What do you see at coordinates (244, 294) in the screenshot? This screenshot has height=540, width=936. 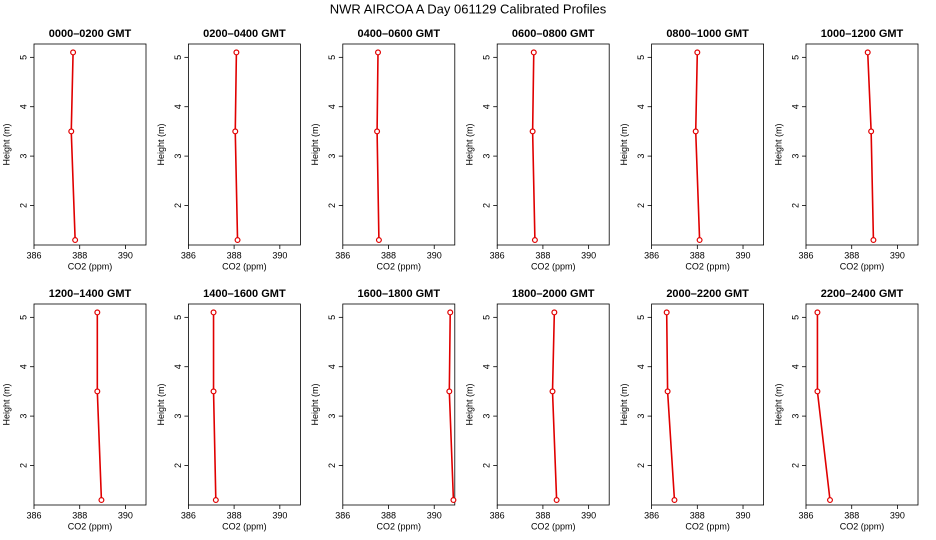 I see `panel-title: 1400–1600 GMT` at bounding box center [244, 294].